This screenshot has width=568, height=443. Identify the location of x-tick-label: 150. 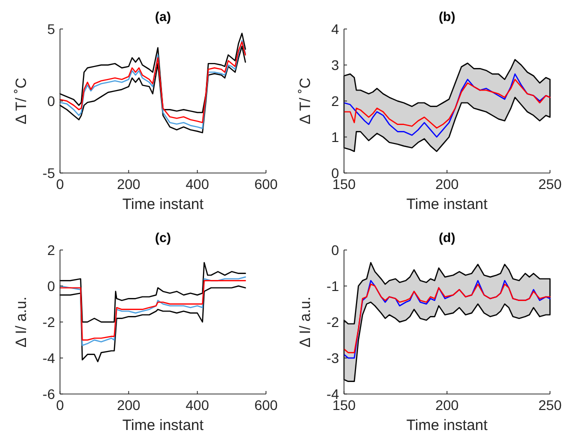
(344, 405).